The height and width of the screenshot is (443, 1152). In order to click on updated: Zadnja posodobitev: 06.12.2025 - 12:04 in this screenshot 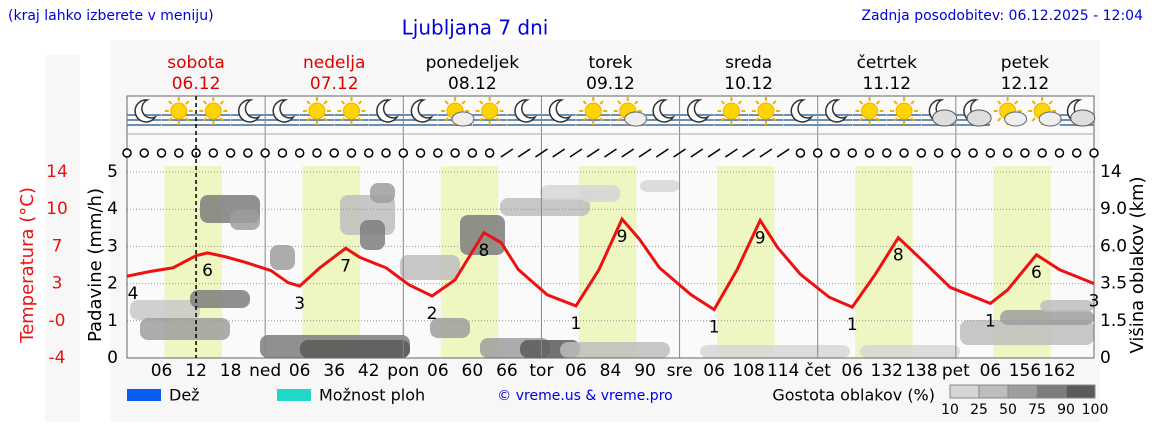, I will do `click(1002, 16)`.